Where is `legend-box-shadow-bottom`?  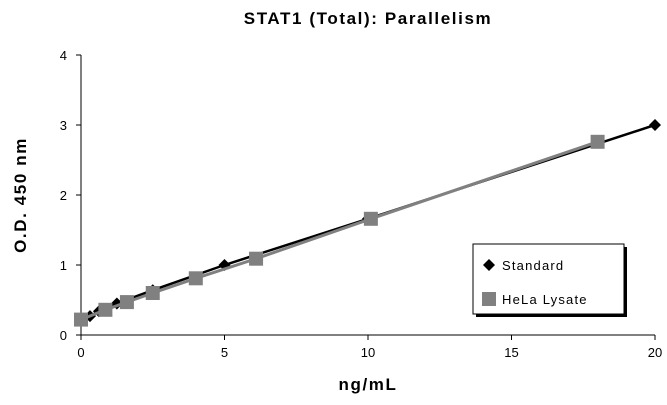 legend-box-shadow-bottom is located at coordinates (551, 315).